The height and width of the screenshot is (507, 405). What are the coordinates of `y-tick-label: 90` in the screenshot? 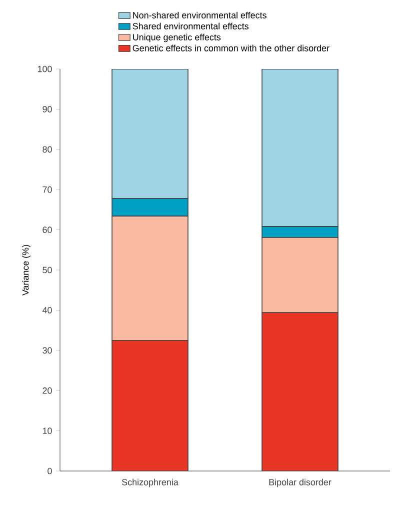 It's located at (47, 109).